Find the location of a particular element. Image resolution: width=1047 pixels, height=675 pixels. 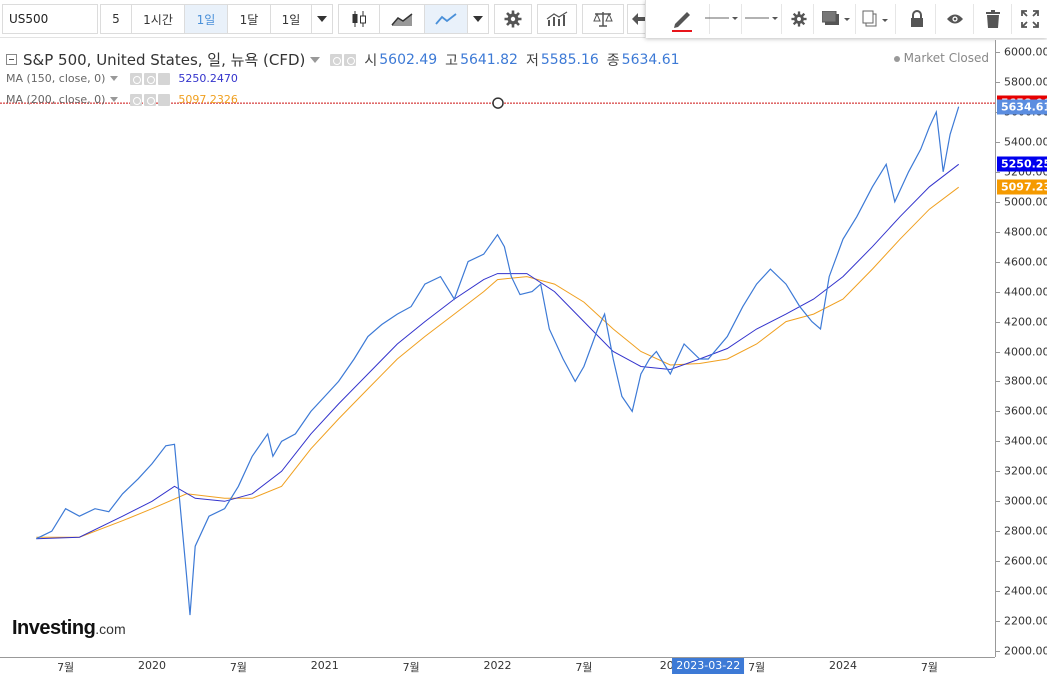

chart-toolbar: 5 1시간 1일 1달 1일 is located at coordinates (523, 19).